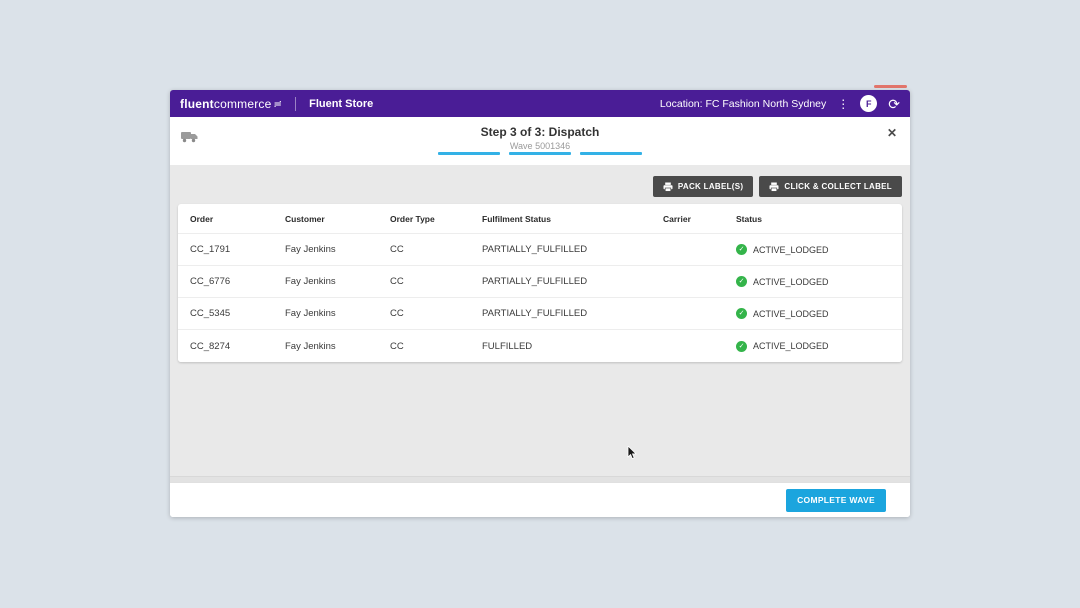 This screenshot has width=1080, height=608. I want to click on pack-labels-button: PACK LABEL(S), so click(703, 186).